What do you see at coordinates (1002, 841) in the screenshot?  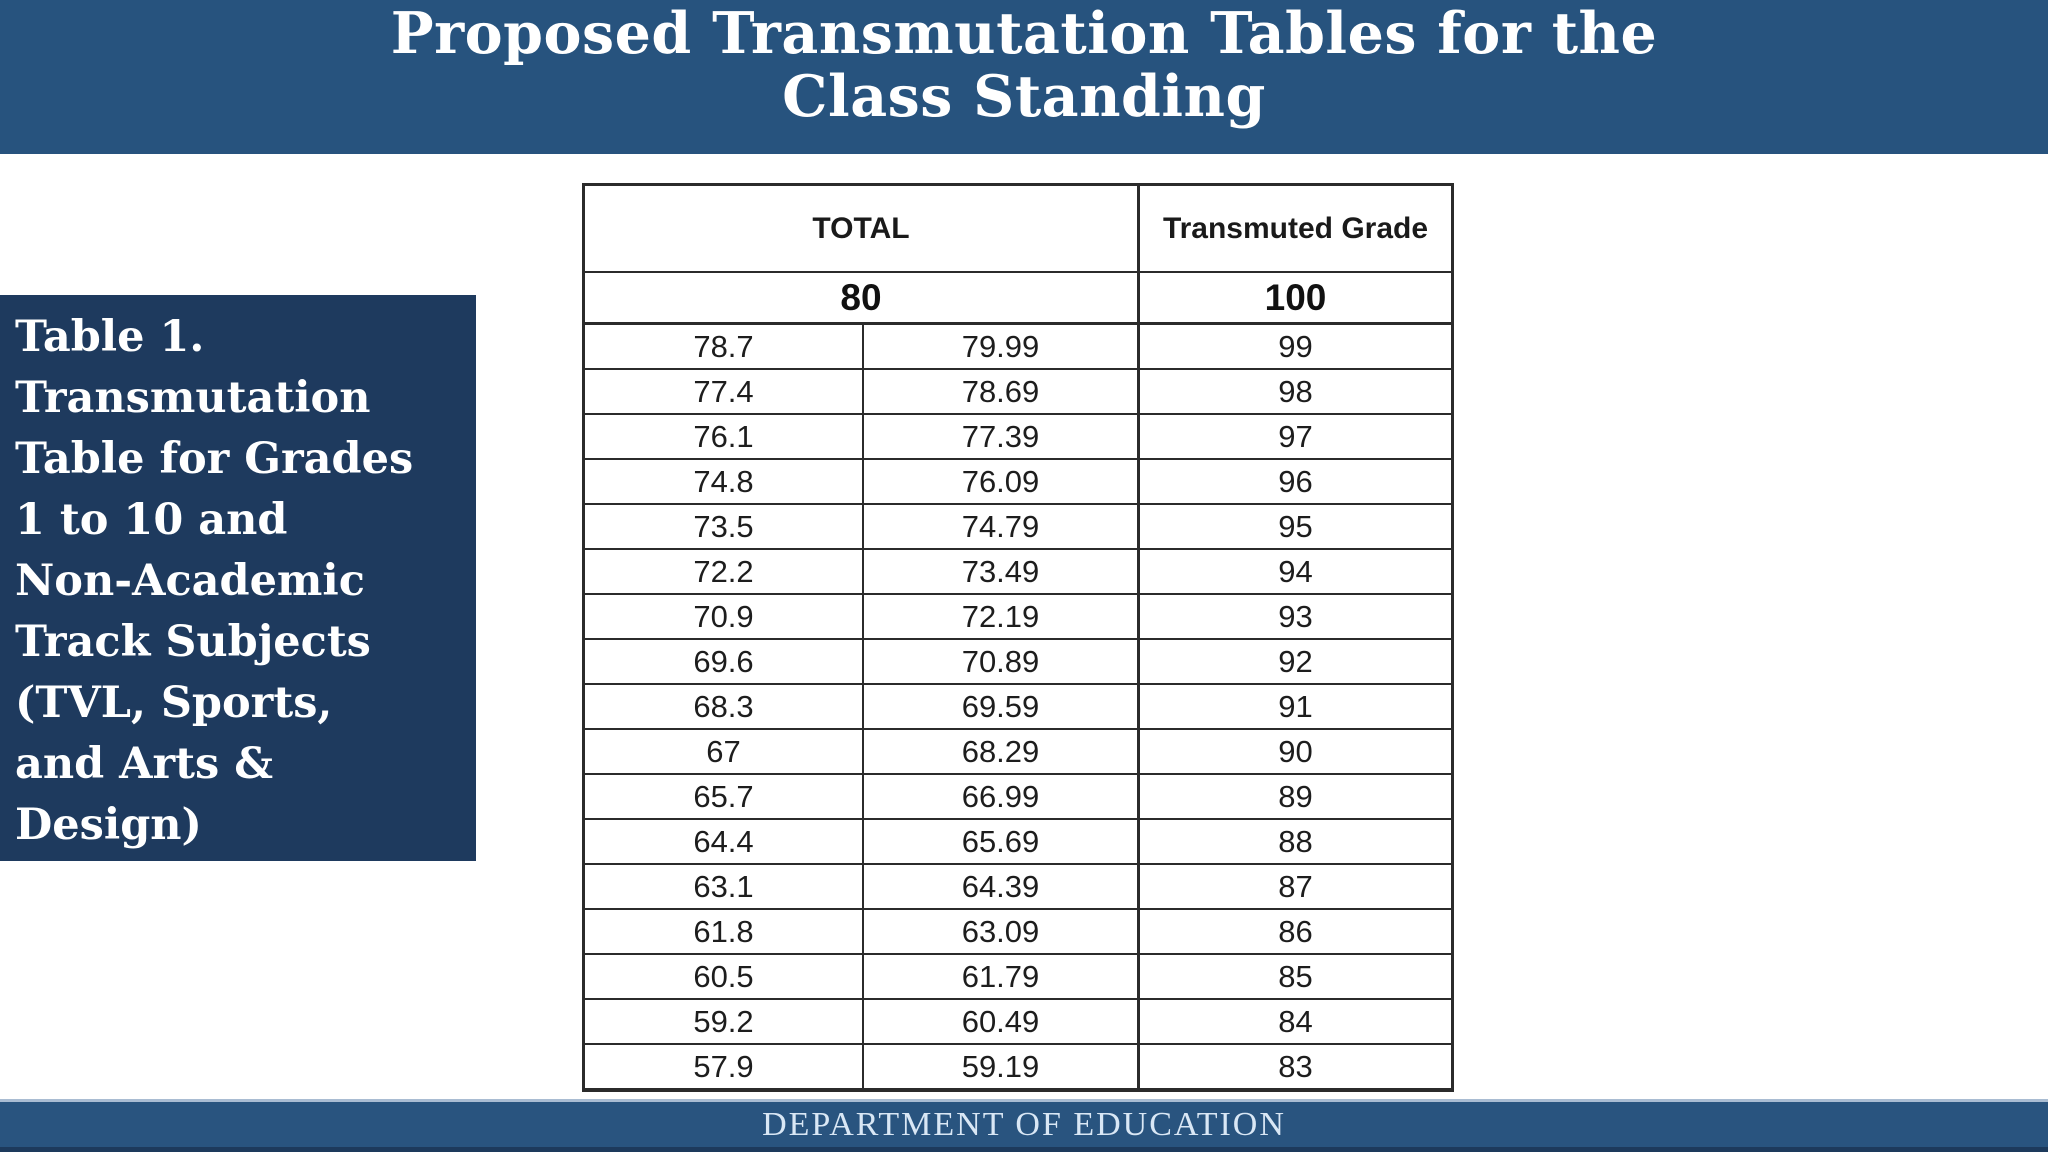 I see `table-cell: 65.69` at bounding box center [1002, 841].